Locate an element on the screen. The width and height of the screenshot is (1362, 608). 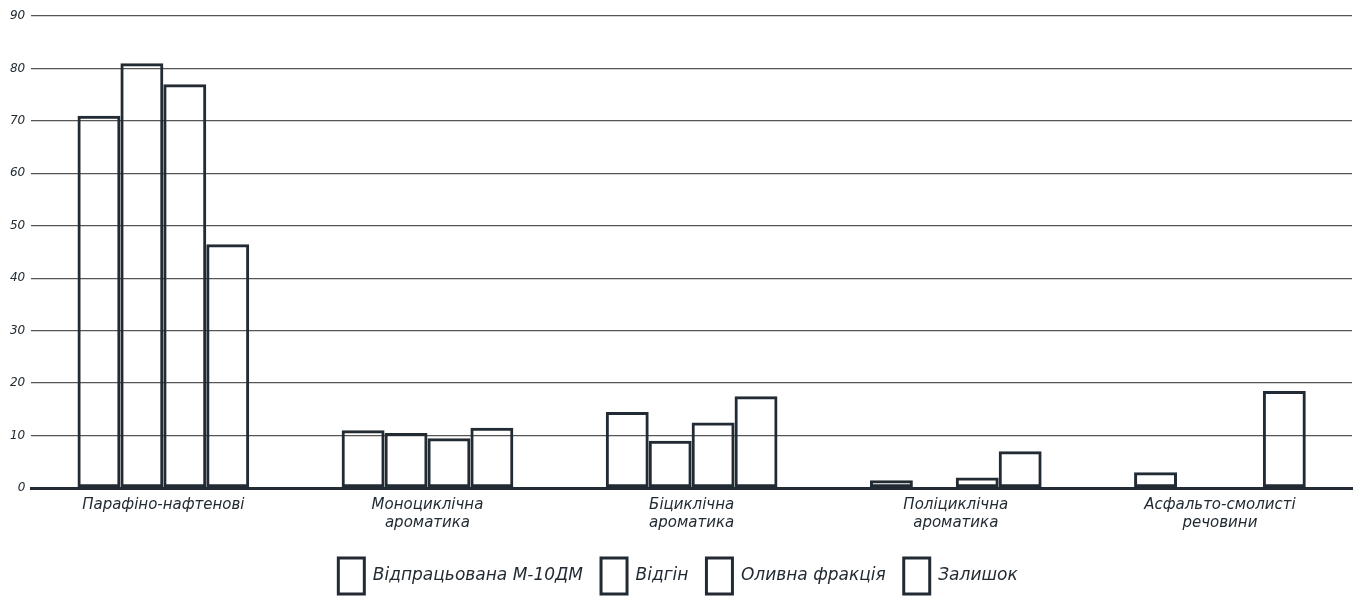
y-tick-label: 40 is located at coordinates (17, 277).